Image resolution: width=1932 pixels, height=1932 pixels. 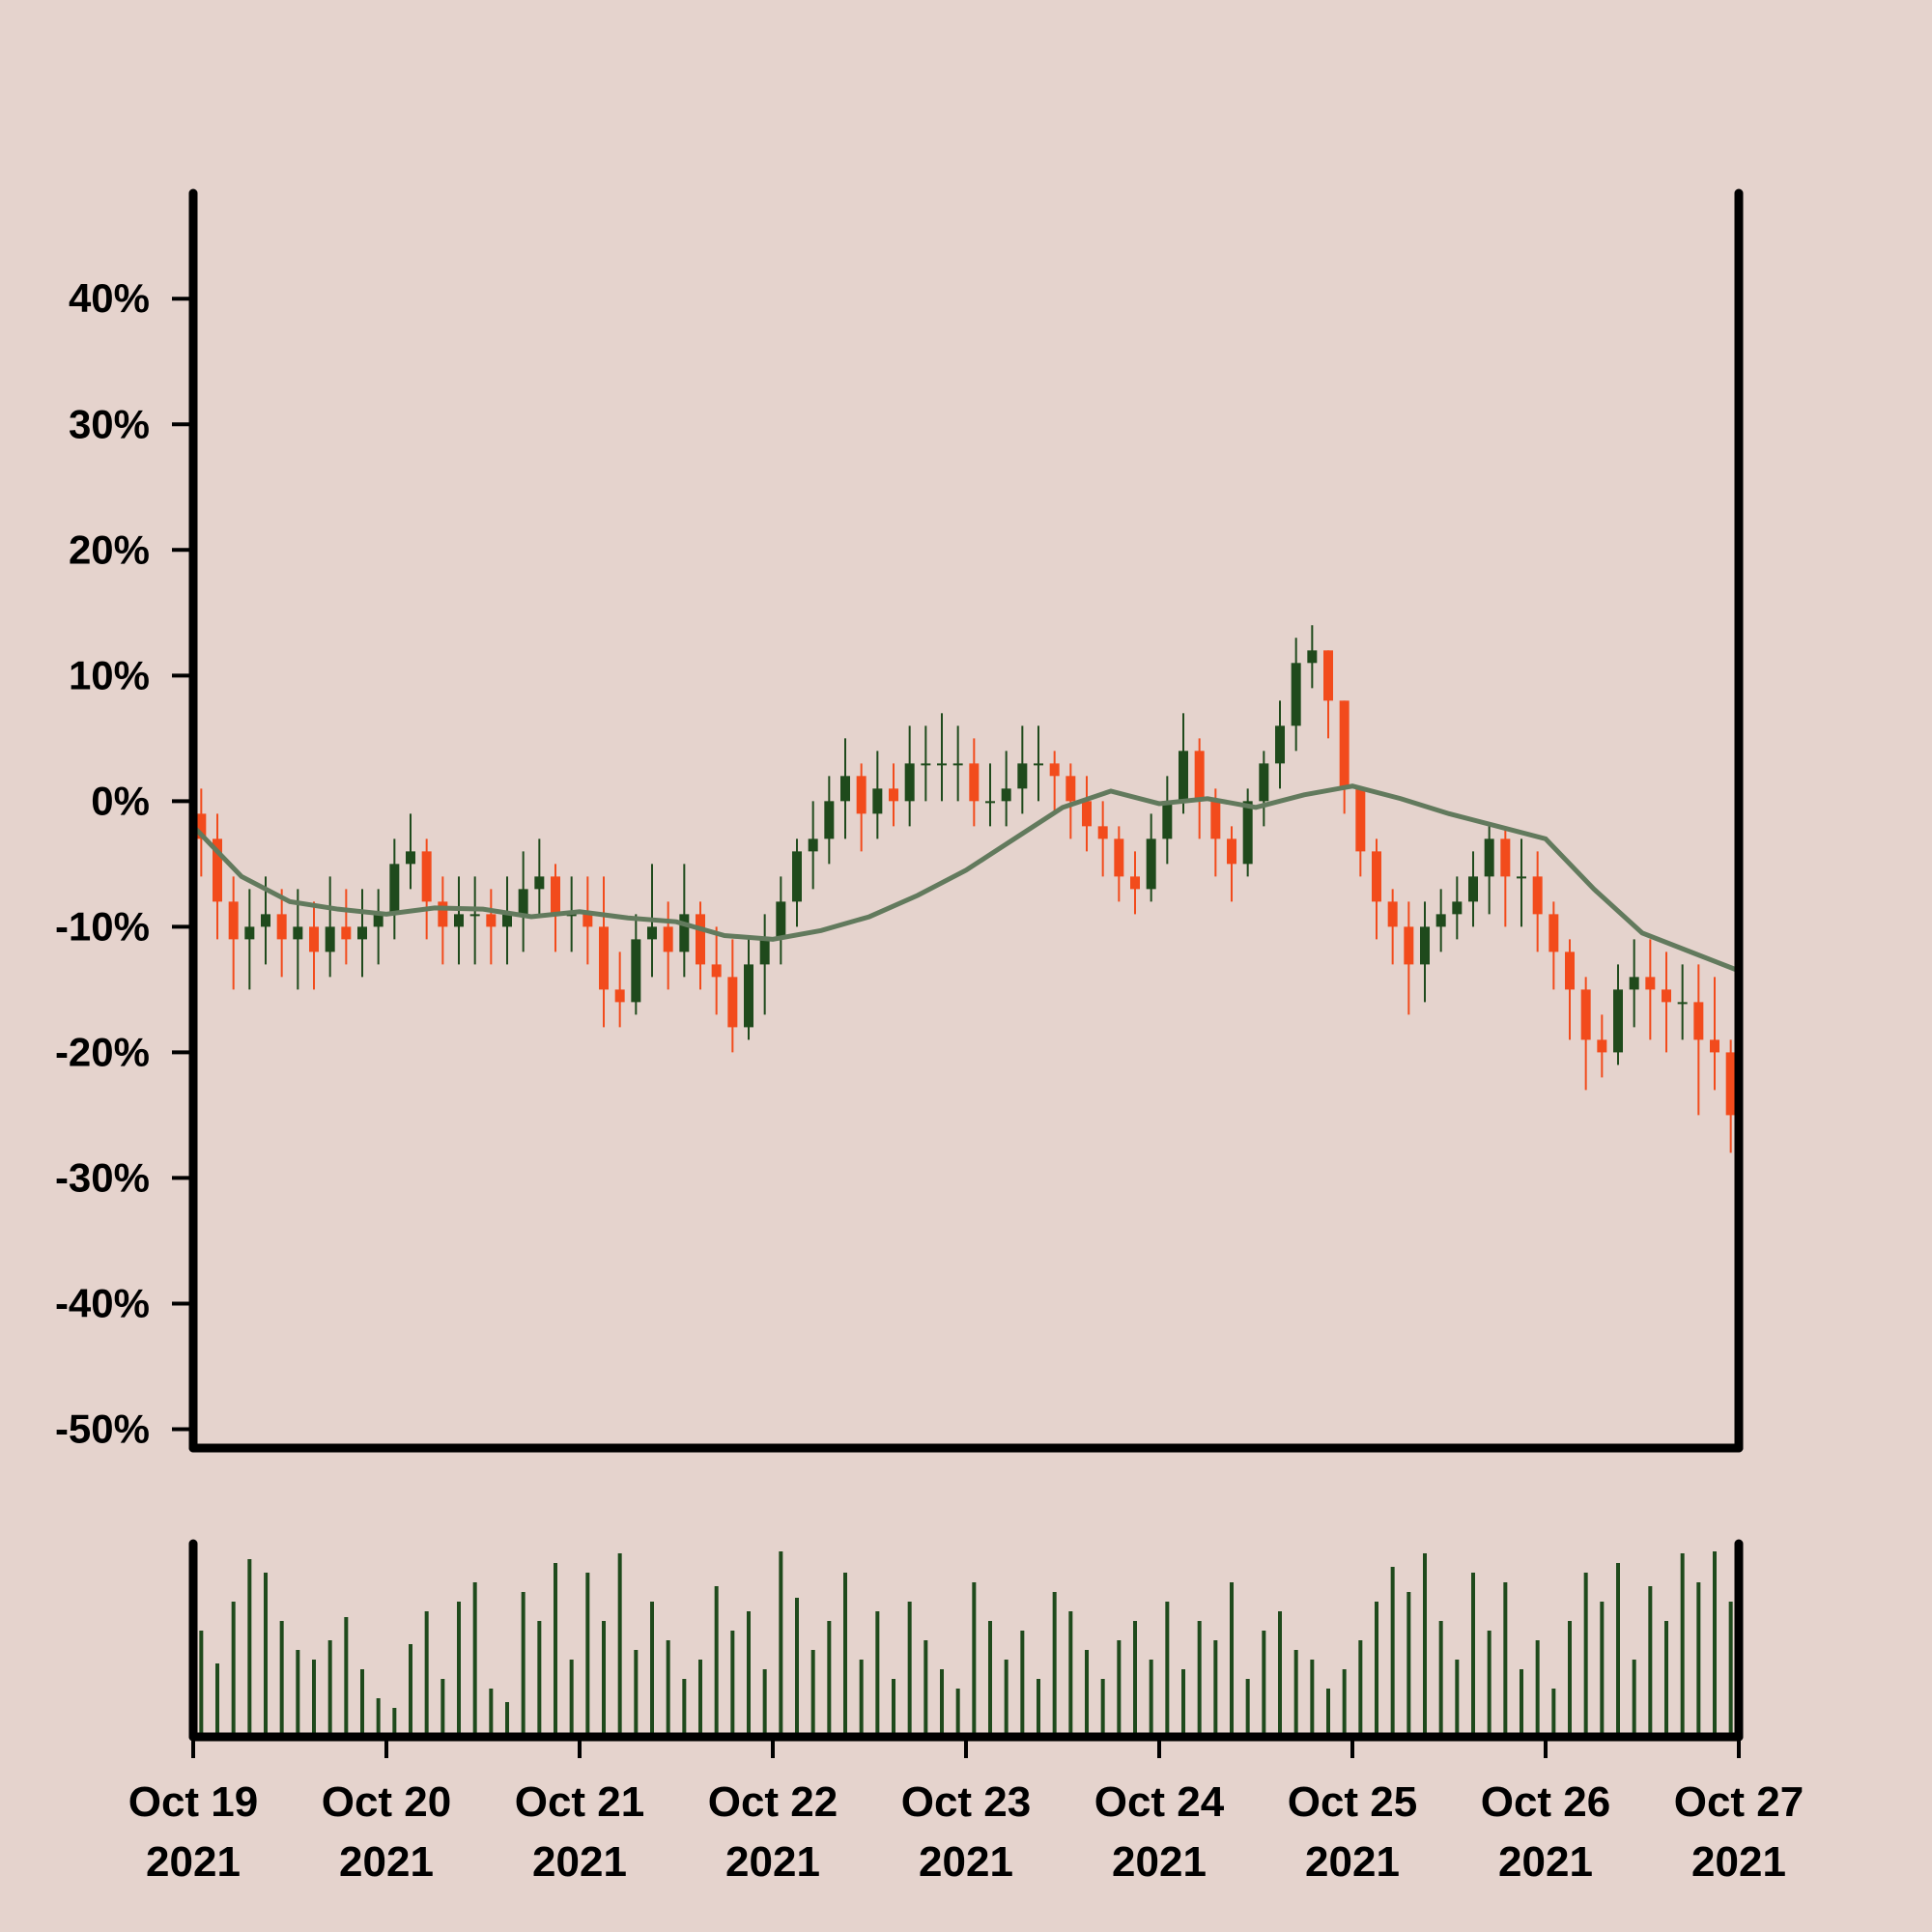 What do you see at coordinates (109, 298) in the screenshot?
I see `y-tick-label: 40%` at bounding box center [109, 298].